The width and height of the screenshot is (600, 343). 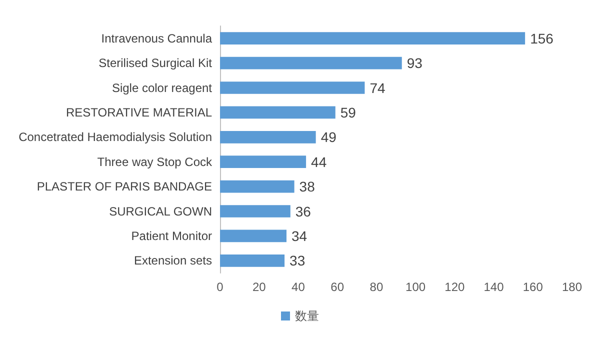 What do you see at coordinates (307, 316) in the screenshot?
I see `legend-label: 数量` at bounding box center [307, 316].